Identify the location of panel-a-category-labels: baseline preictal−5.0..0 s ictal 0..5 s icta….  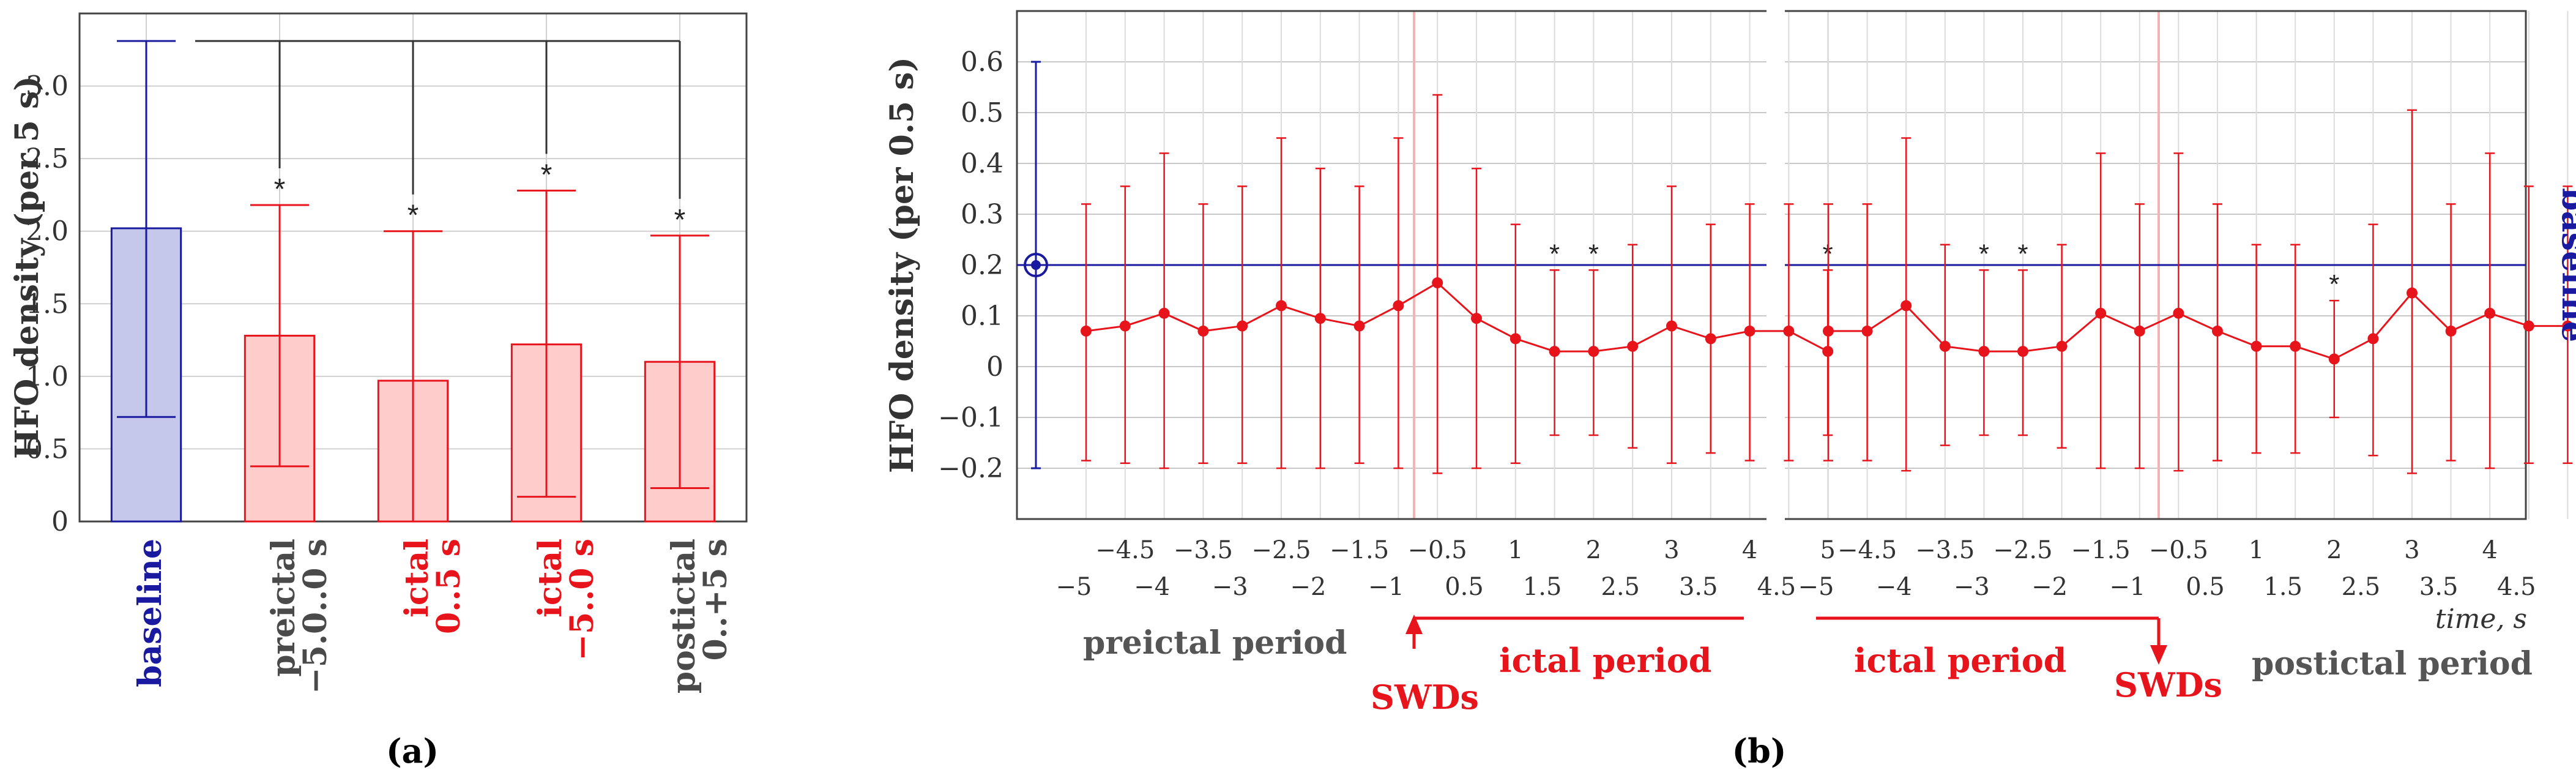
(433, 616).